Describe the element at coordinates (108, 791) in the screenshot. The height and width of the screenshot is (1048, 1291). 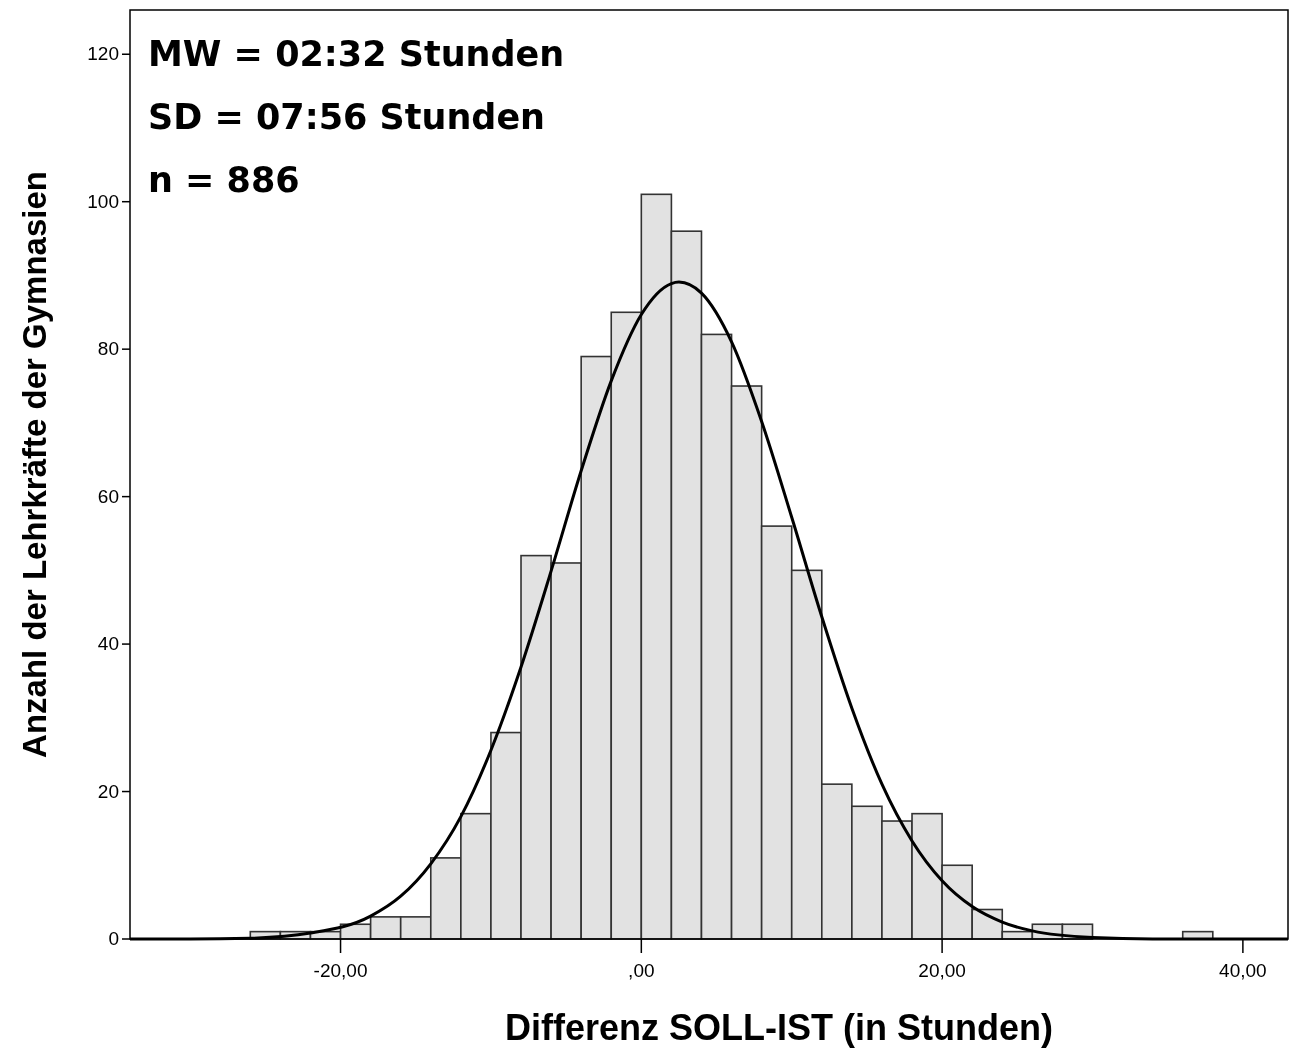
I see `y-tick-label: 20` at that location.